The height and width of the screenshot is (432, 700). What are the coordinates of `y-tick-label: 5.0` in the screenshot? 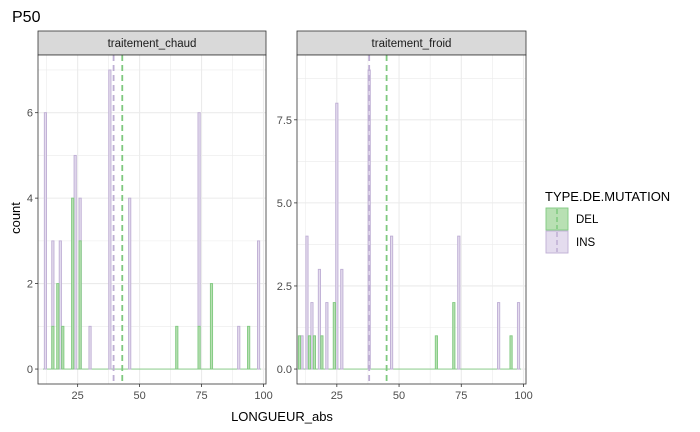 It's located at (284, 204).